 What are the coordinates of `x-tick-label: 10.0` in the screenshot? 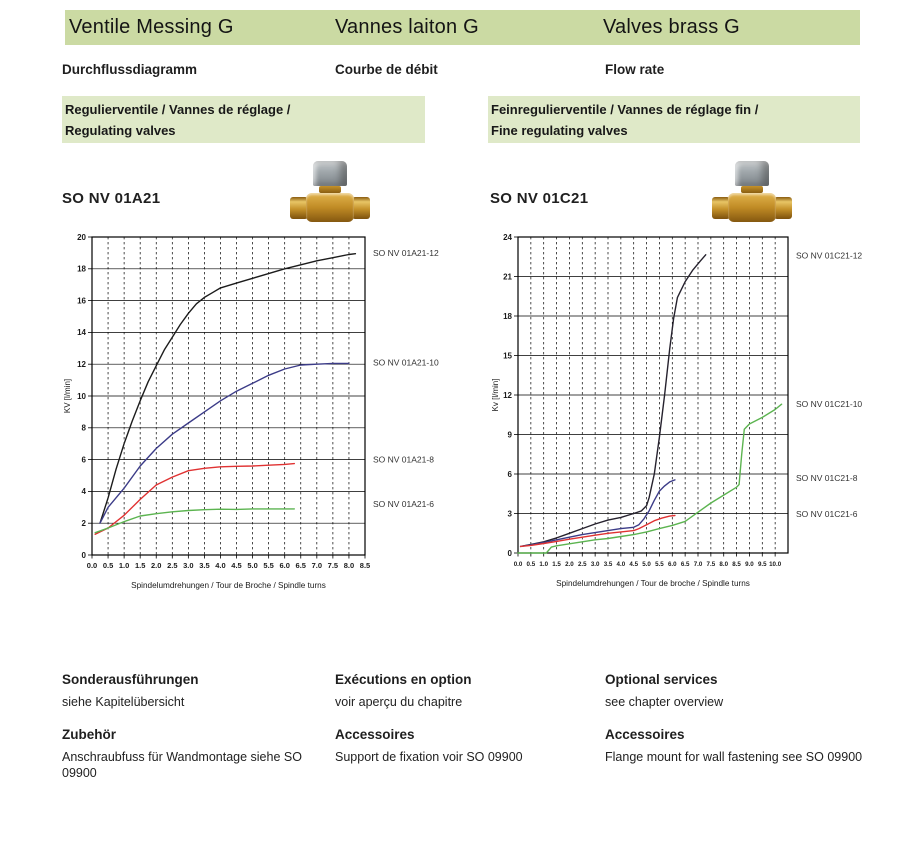 It's located at (775, 564).